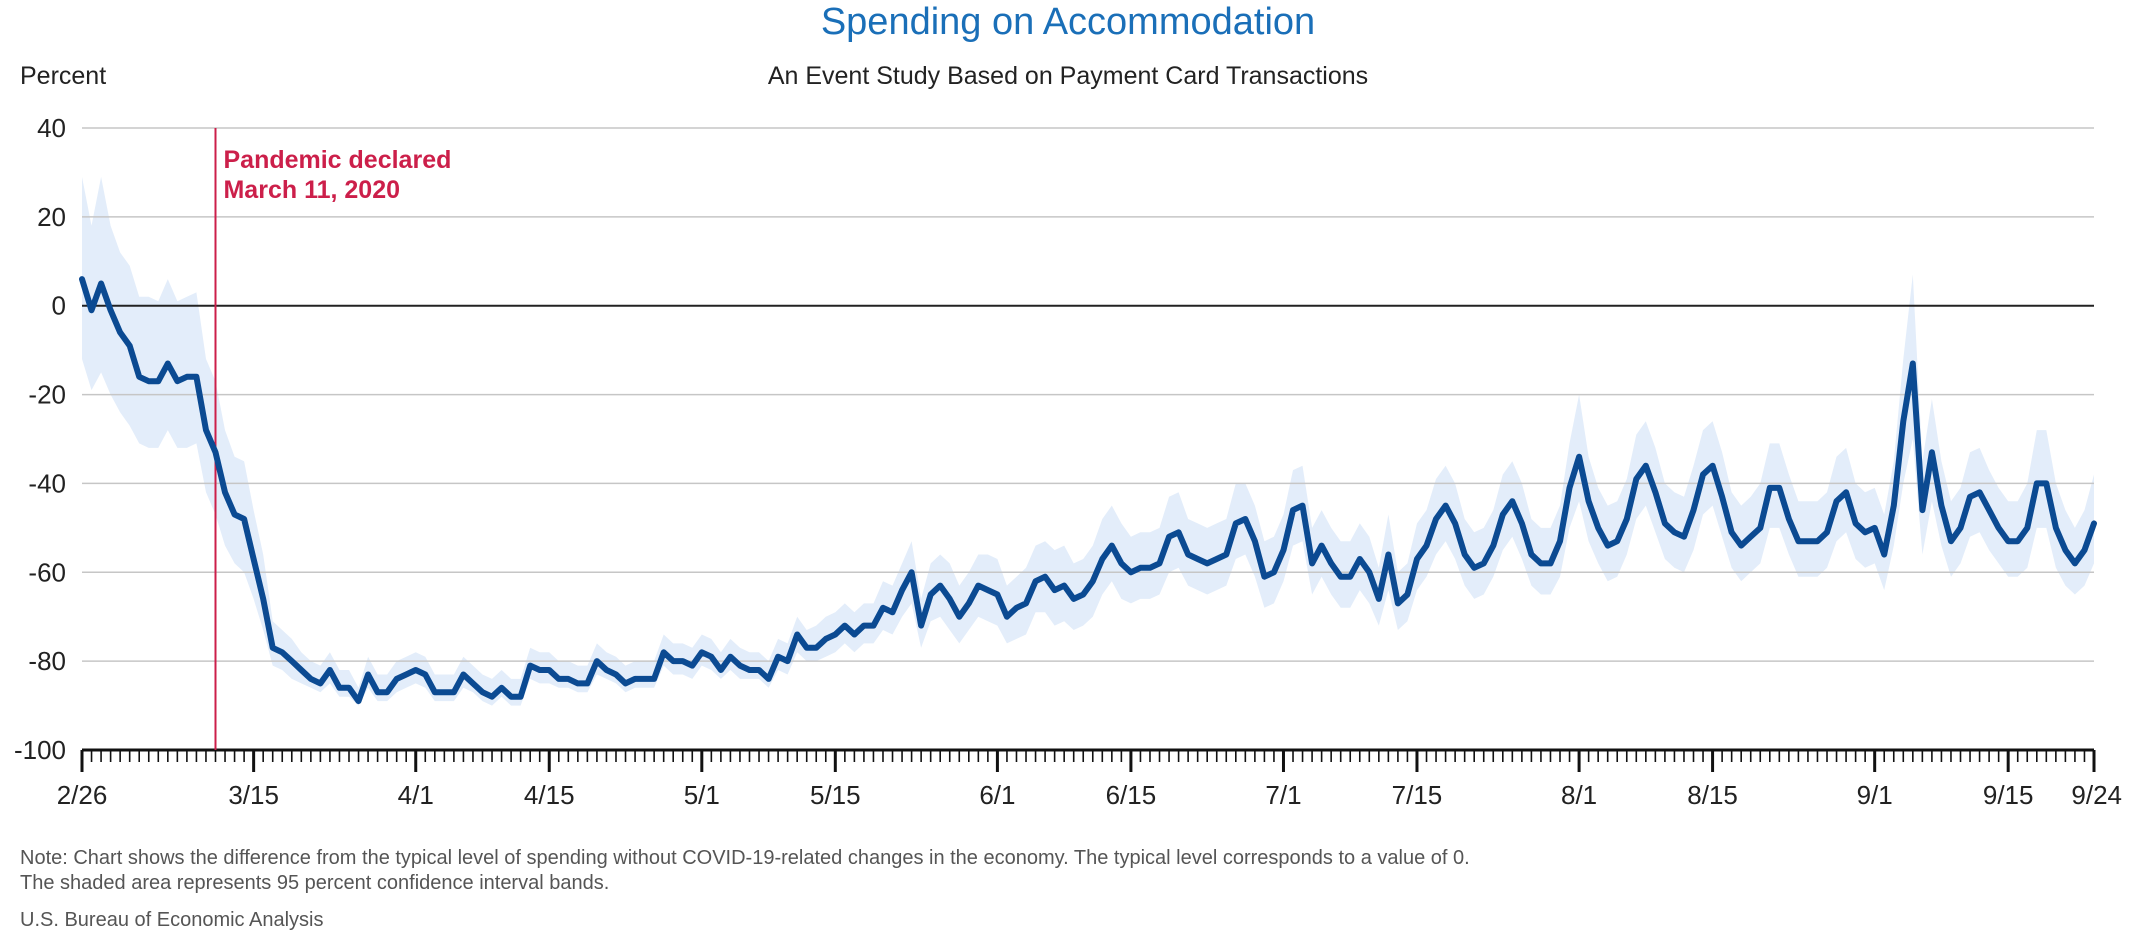 This screenshot has width=2134, height=938. What do you see at coordinates (332, 439) in the screenshot?
I see `event-marker: Pandemic declared March 11, 2020` at bounding box center [332, 439].